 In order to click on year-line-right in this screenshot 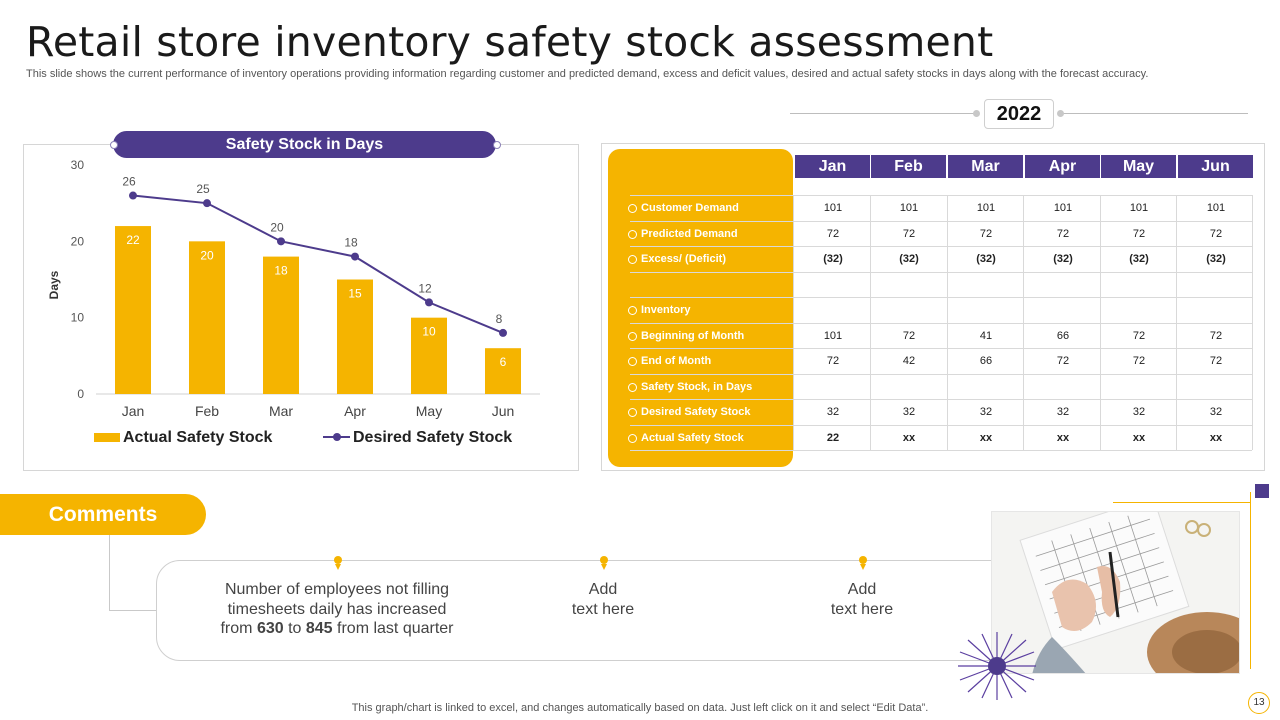, I will do `click(1155, 113)`.